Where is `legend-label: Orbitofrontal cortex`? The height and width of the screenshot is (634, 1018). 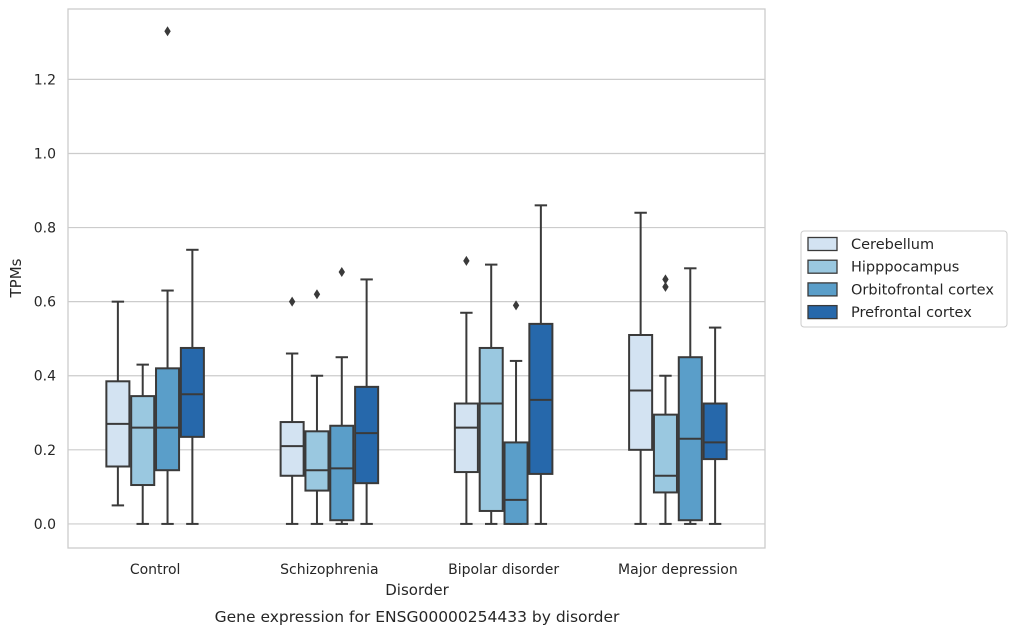
legend-label: Orbitofrontal cortex is located at coordinates (922, 290).